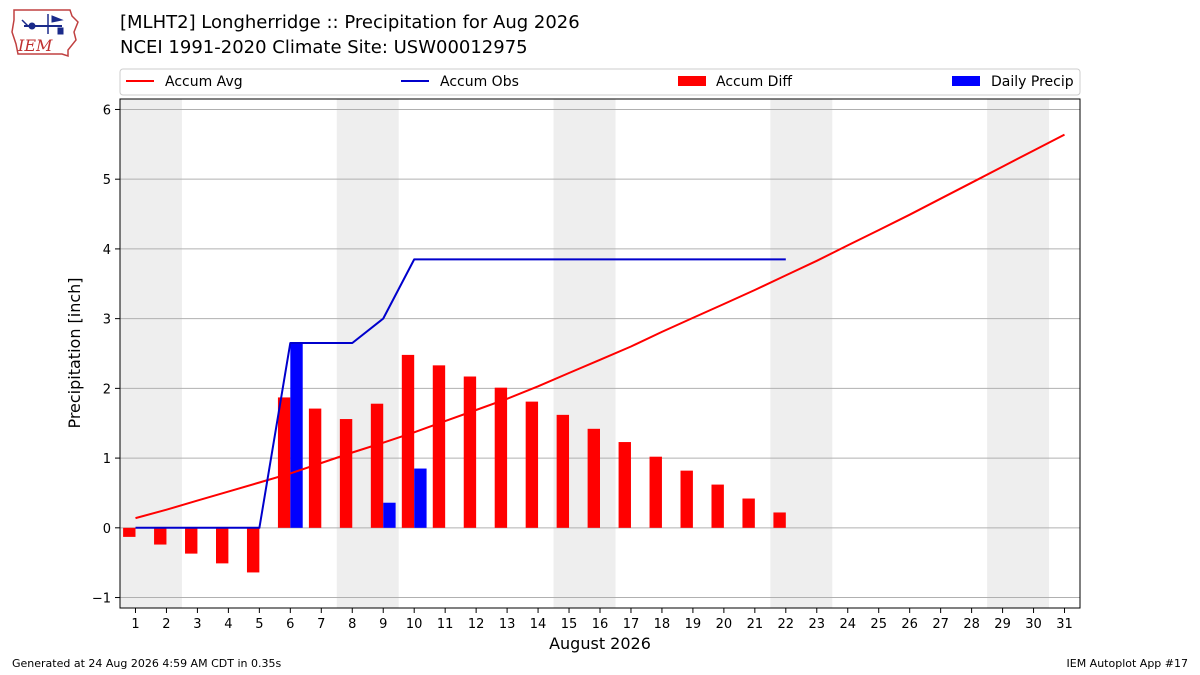 This screenshot has width=1200, height=675. What do you see at coordinates (909, 624) in the screenshot?
I see `x-tick-label: 26` at bounding box center [909, 624].